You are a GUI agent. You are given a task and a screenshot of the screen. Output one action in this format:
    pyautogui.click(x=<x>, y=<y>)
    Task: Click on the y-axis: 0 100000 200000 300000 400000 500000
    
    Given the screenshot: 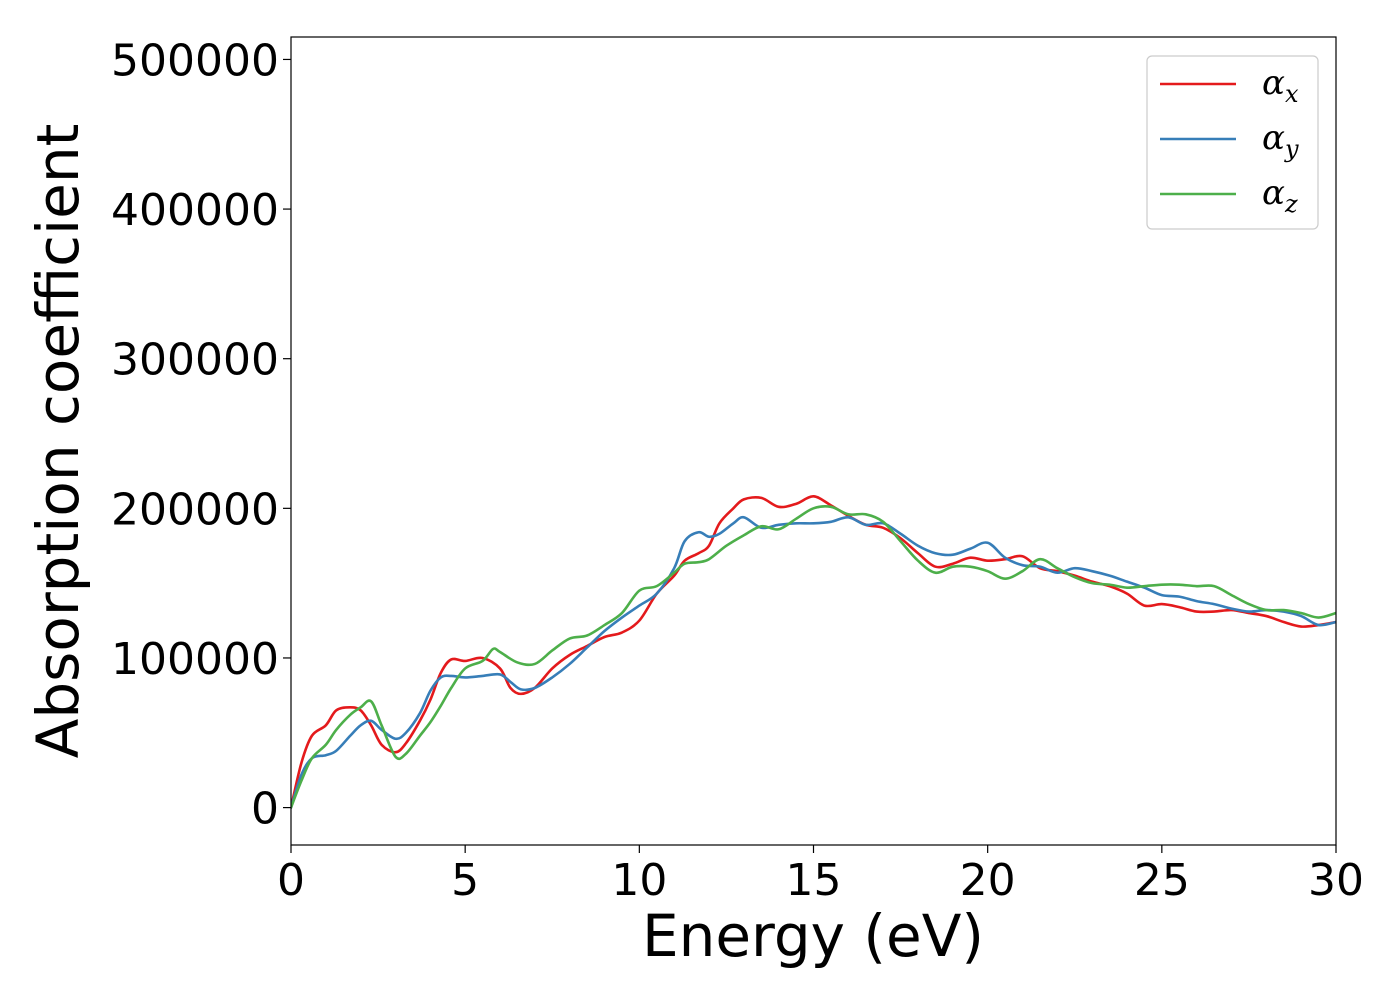 What is the action you would take?
    pyautogui.click(x=201, y=435)
    